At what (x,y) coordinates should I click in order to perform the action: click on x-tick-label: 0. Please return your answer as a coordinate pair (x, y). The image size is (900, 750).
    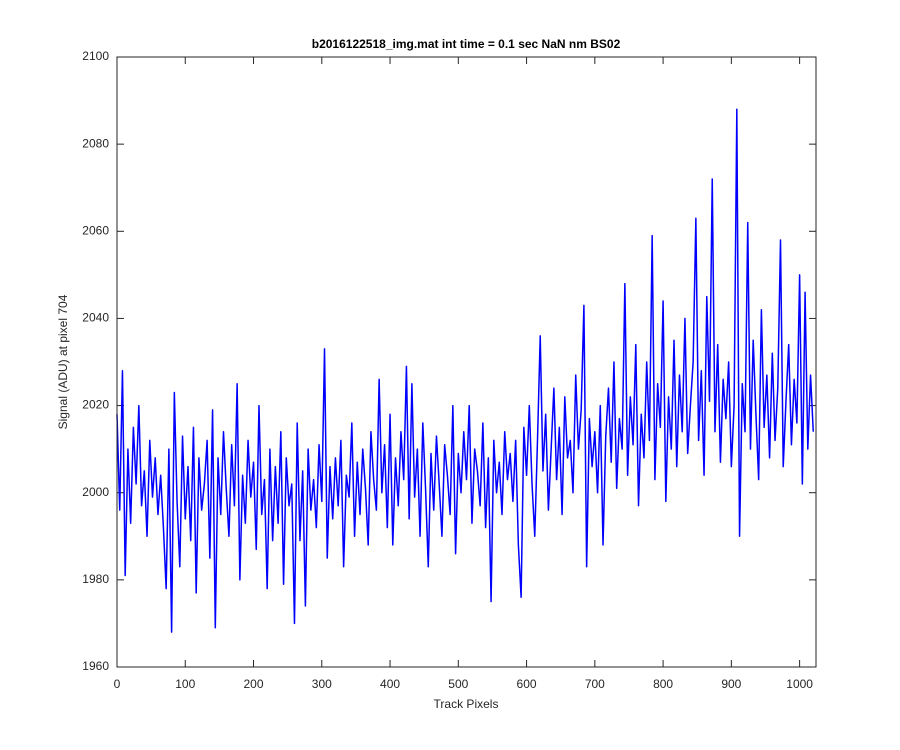
    Looking at the image, I should click on (117, 684).